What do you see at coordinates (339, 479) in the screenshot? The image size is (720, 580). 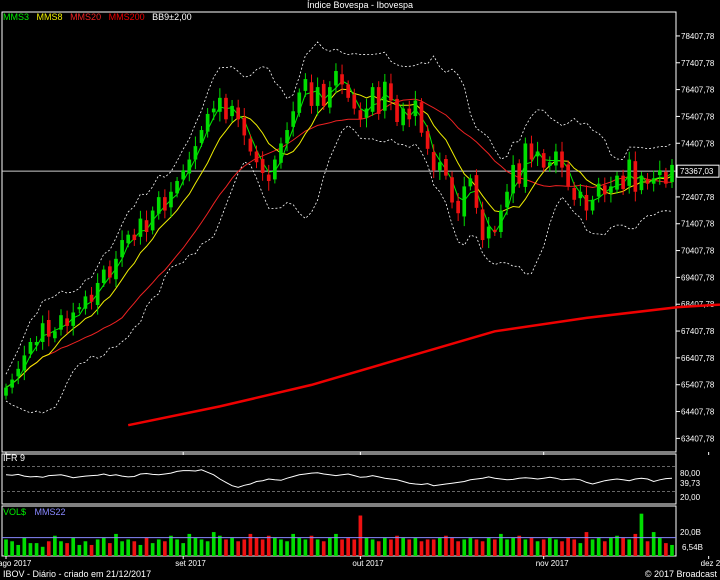 I see `rsi-panel-border` at bounding box center [339, 479].